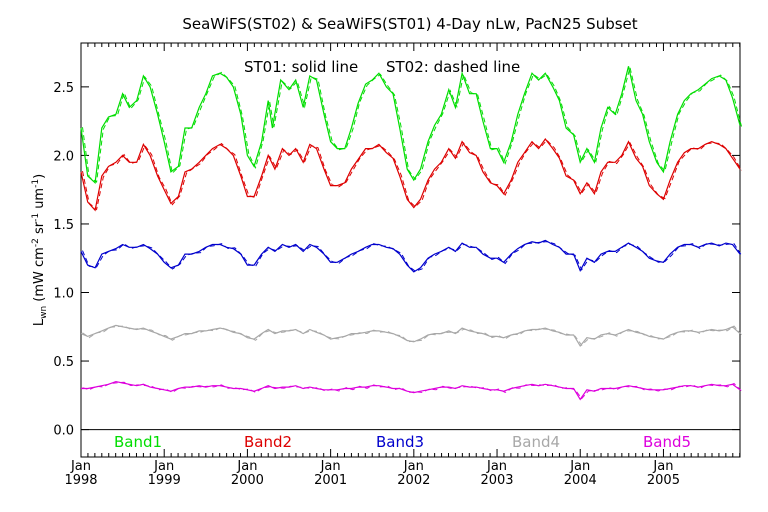 This screenshot has height=512, width=768. I want to click on series-line-band3-st01, so click(410, 256).